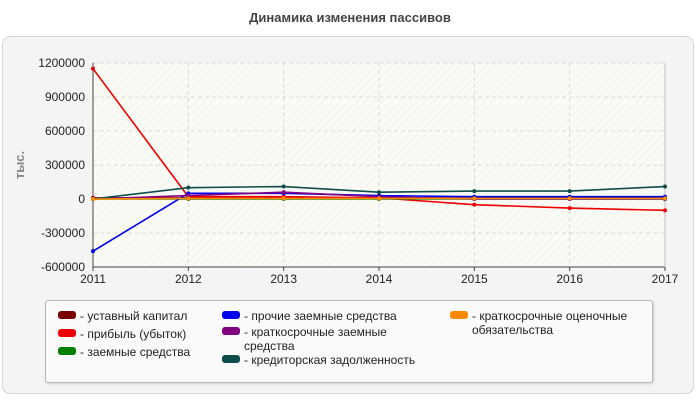 The image size is (700, 400). I want to click on x-tick-label: 2012, so click(188, 279).